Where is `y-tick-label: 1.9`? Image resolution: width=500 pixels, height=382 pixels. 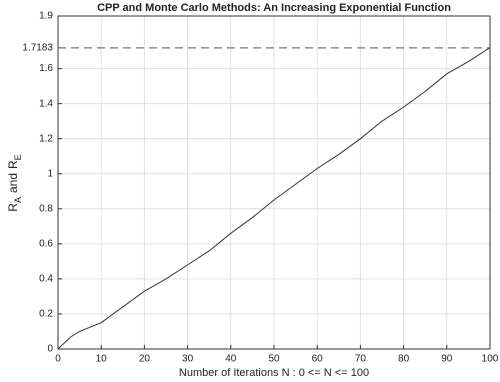
y-tick-label: 1.9 is located at coordinates (46, 16).